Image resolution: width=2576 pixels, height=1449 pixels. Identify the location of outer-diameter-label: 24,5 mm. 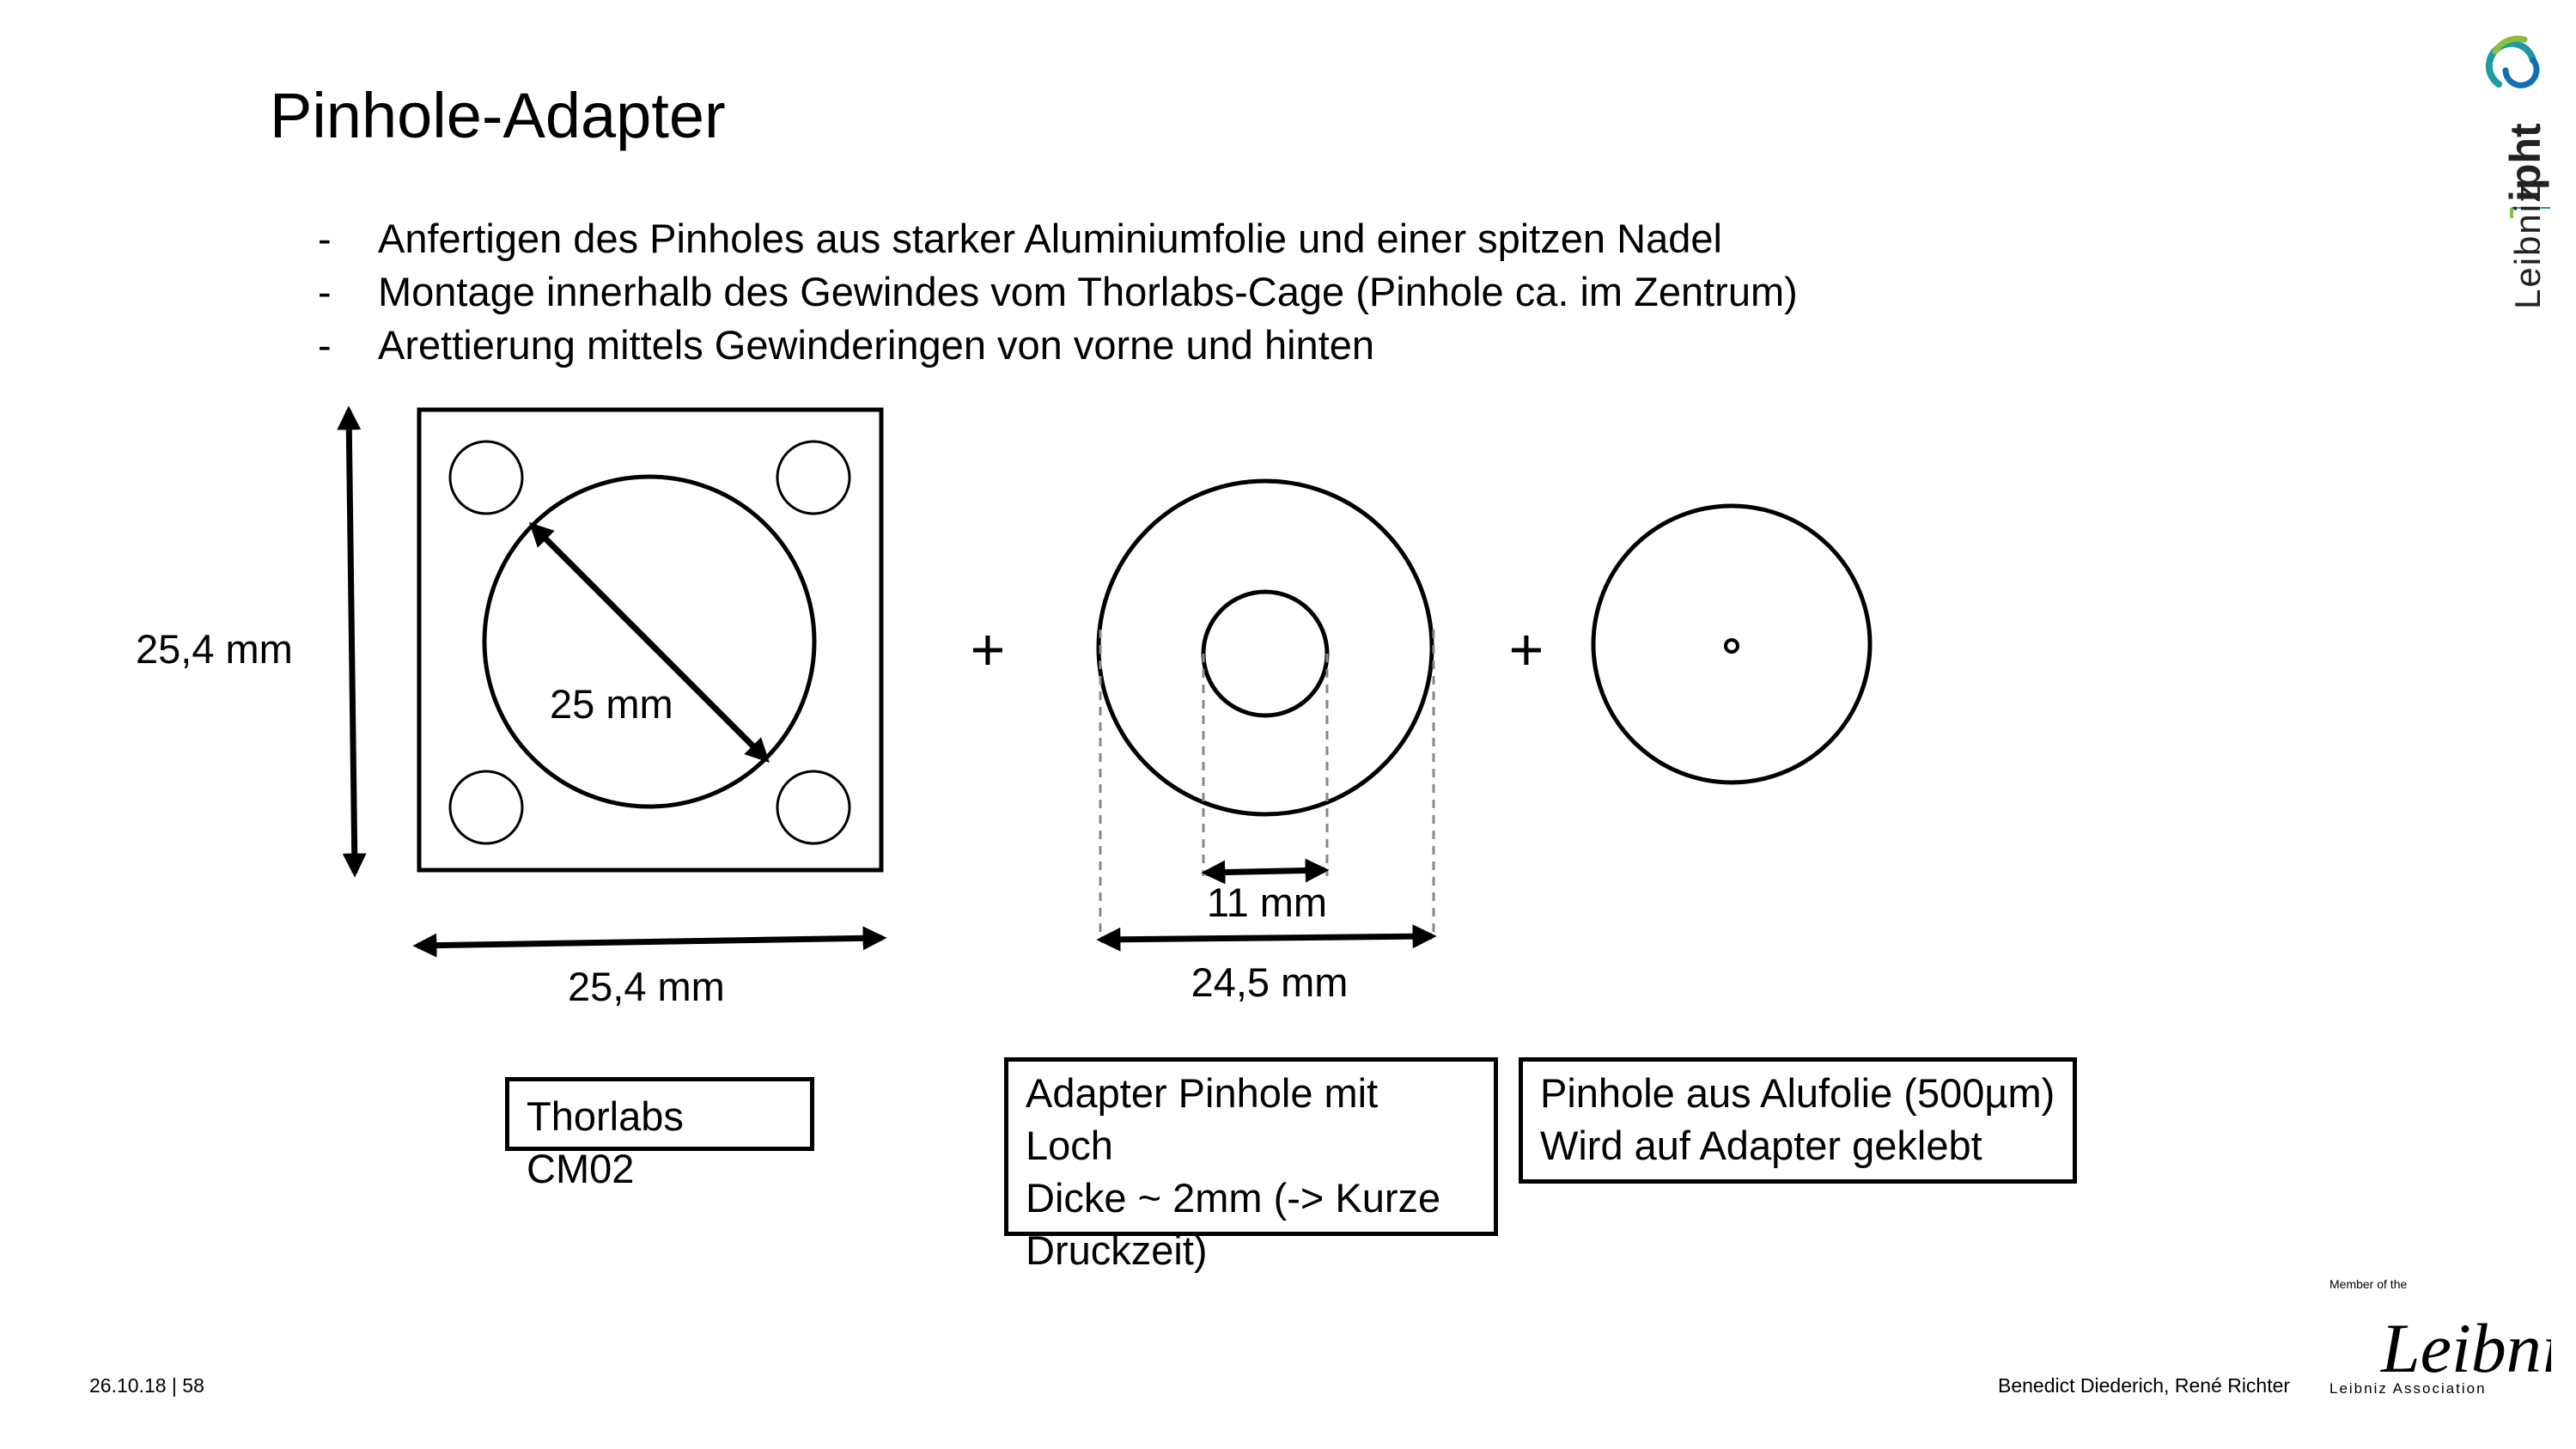
(1270, 982).